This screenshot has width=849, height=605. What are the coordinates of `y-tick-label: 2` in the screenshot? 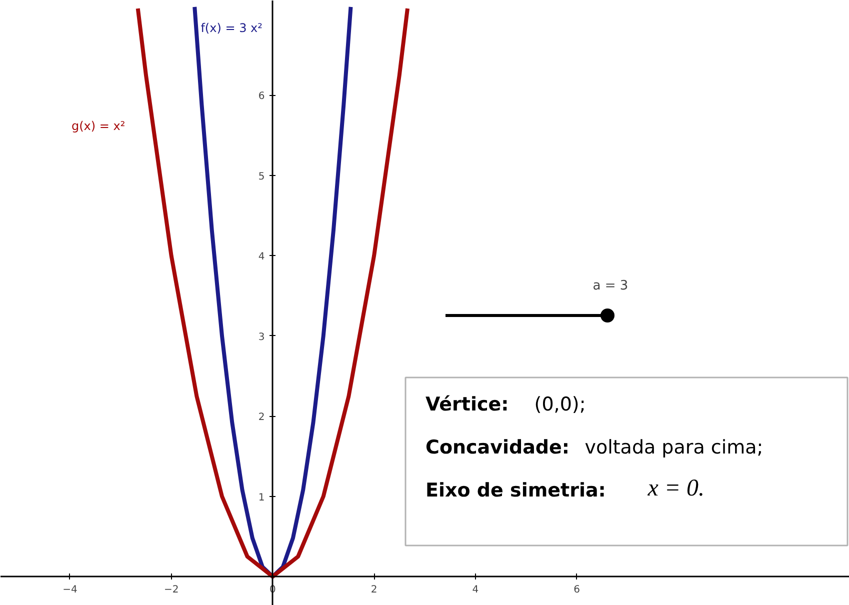 It's located at (261, 418).